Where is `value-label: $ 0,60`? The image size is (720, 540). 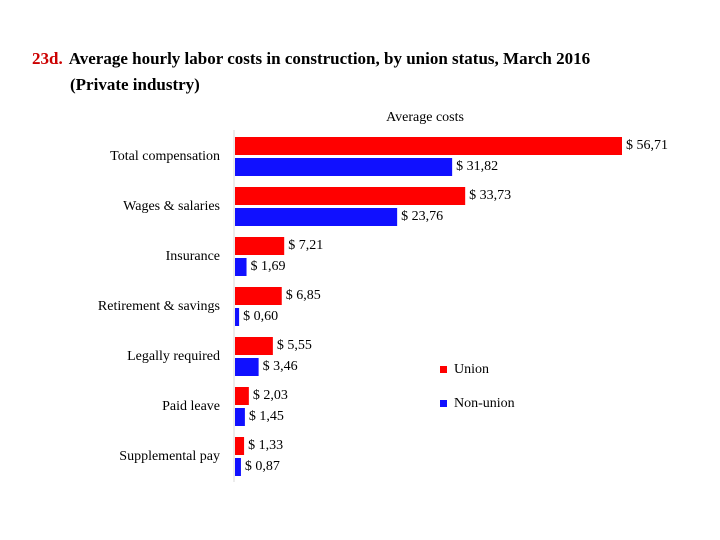 value-label: $ 0,60 is located at coordinates (260, 316).